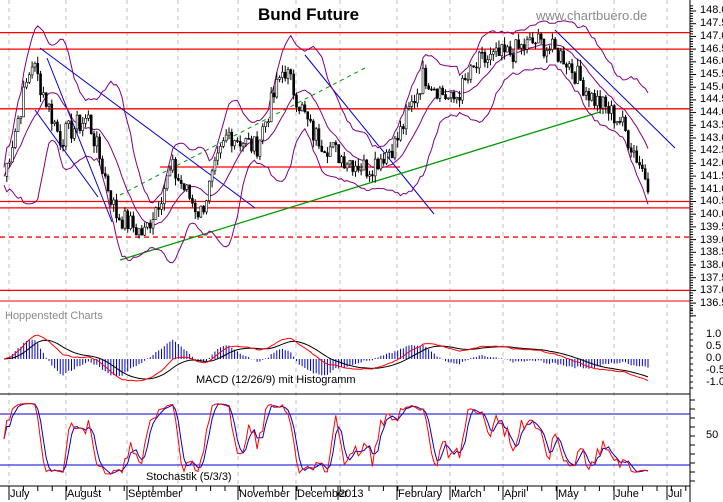 The image size is (723, 502). What do you see at coordinates (711, 303) in the screenshot?
I see `price-tick-label: 136.5` at bounding box center [711, 303].